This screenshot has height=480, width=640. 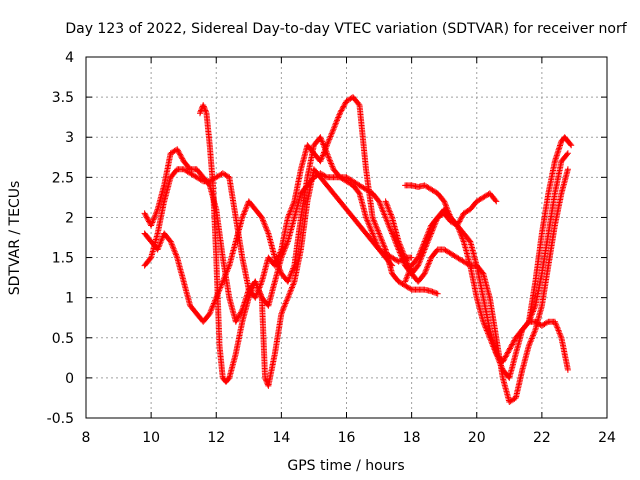 What do you see at coordinates (607, 438) in the screenshot?
I see `x-tick-label: 24` at bounding box center [607, 438].